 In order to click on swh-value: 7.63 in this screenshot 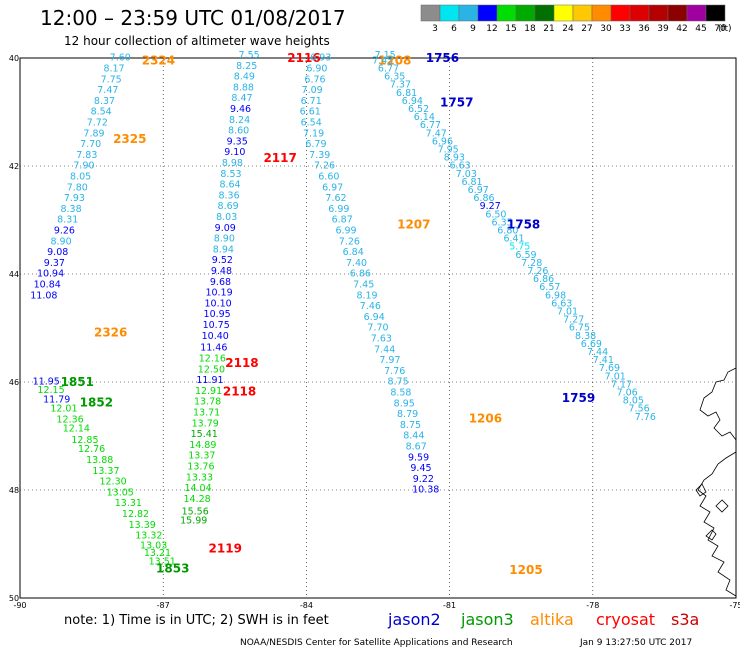, I will do `click(381, 339)`.